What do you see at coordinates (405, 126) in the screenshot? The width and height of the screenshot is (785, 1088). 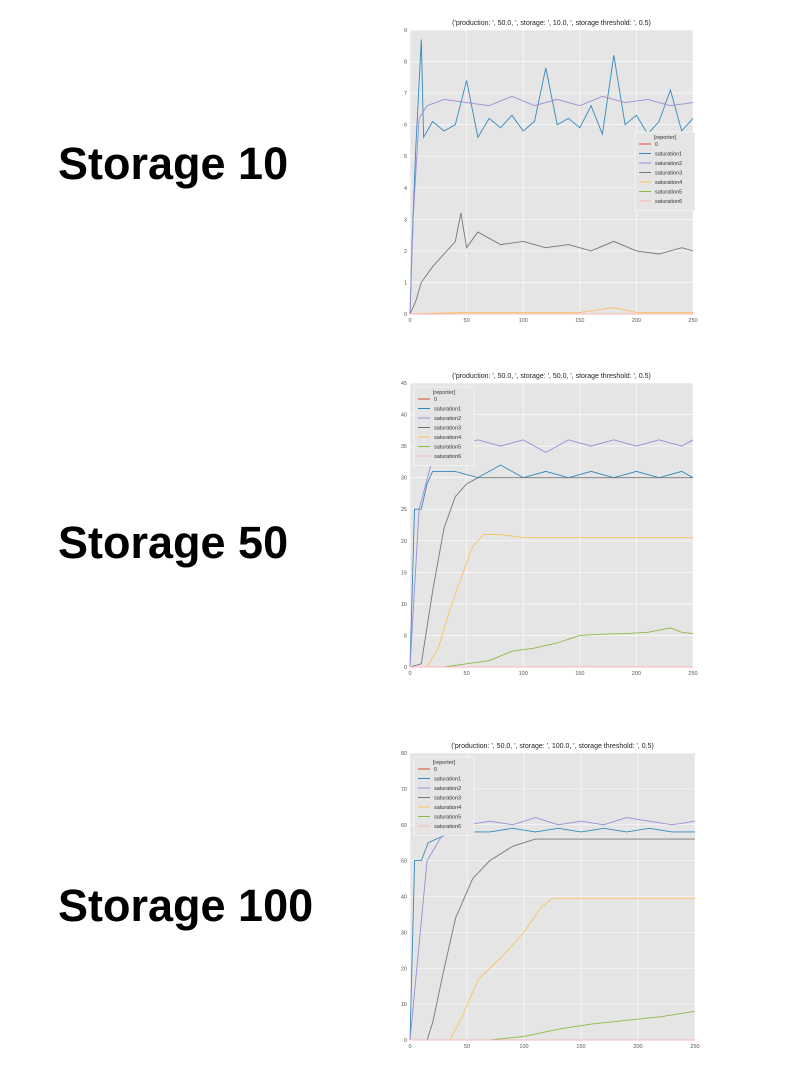 I see `y-tick-label: 6` at bounding box center [405, 126].